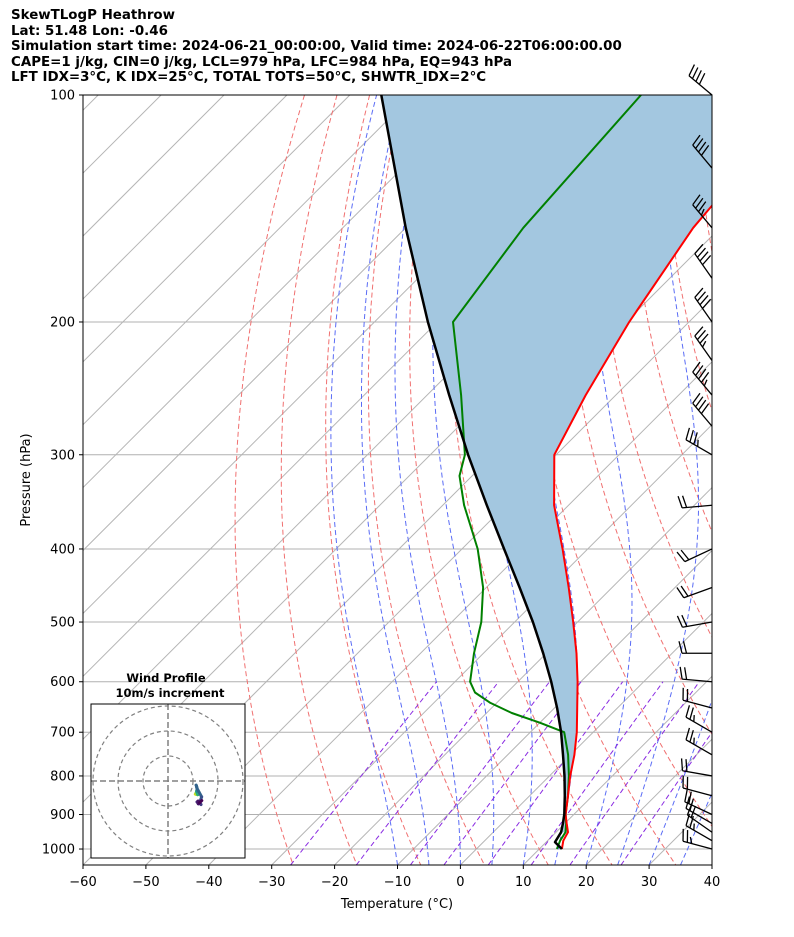  I want to click on x-tick-label: −60, so click(82, 882).